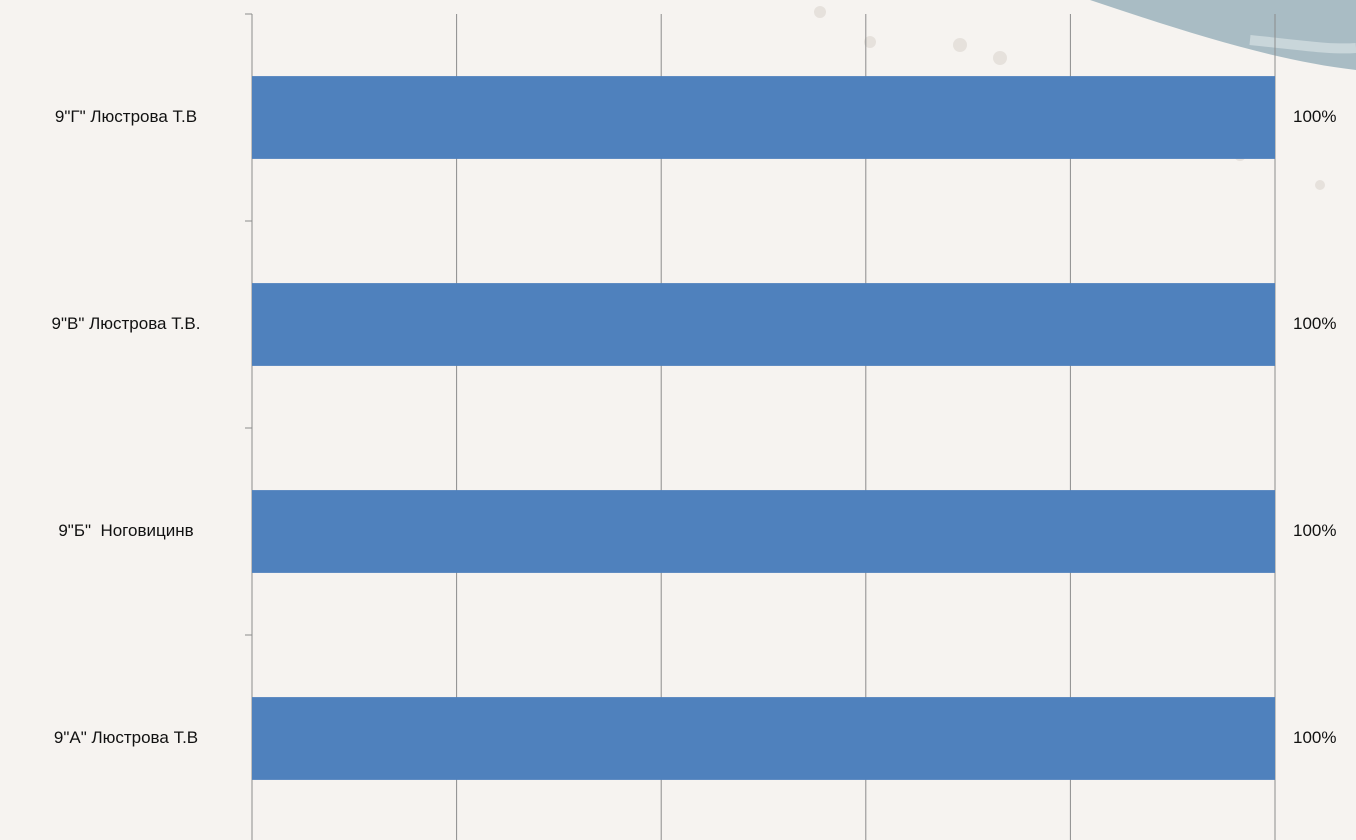  Describe the element at coordinates (1302, 44) in the screenshot. I see `decor-line` at that location.